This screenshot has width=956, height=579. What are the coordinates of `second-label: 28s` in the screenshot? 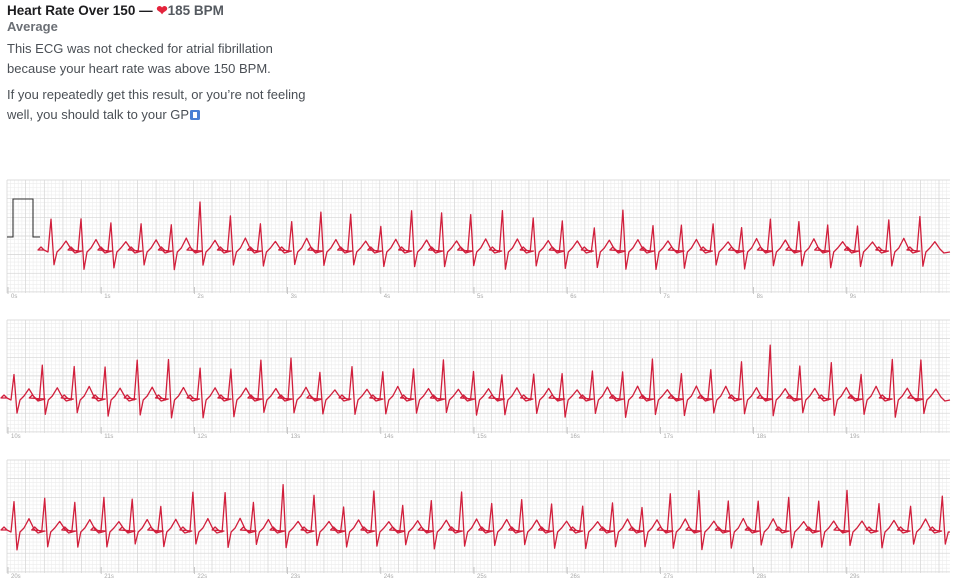 It's located at (762, 576).